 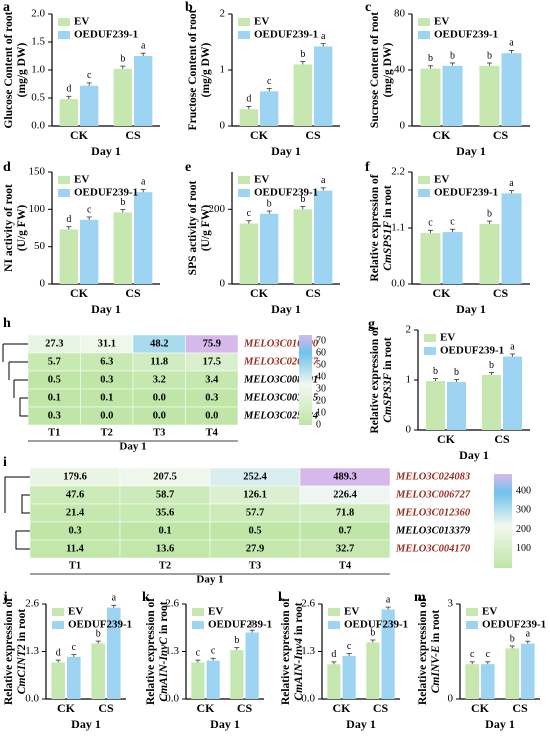 What do you see at coordinates (409, 430) in the screenshot?
I see `y-tick-label-g: 0` at bounding box center [409, 430].